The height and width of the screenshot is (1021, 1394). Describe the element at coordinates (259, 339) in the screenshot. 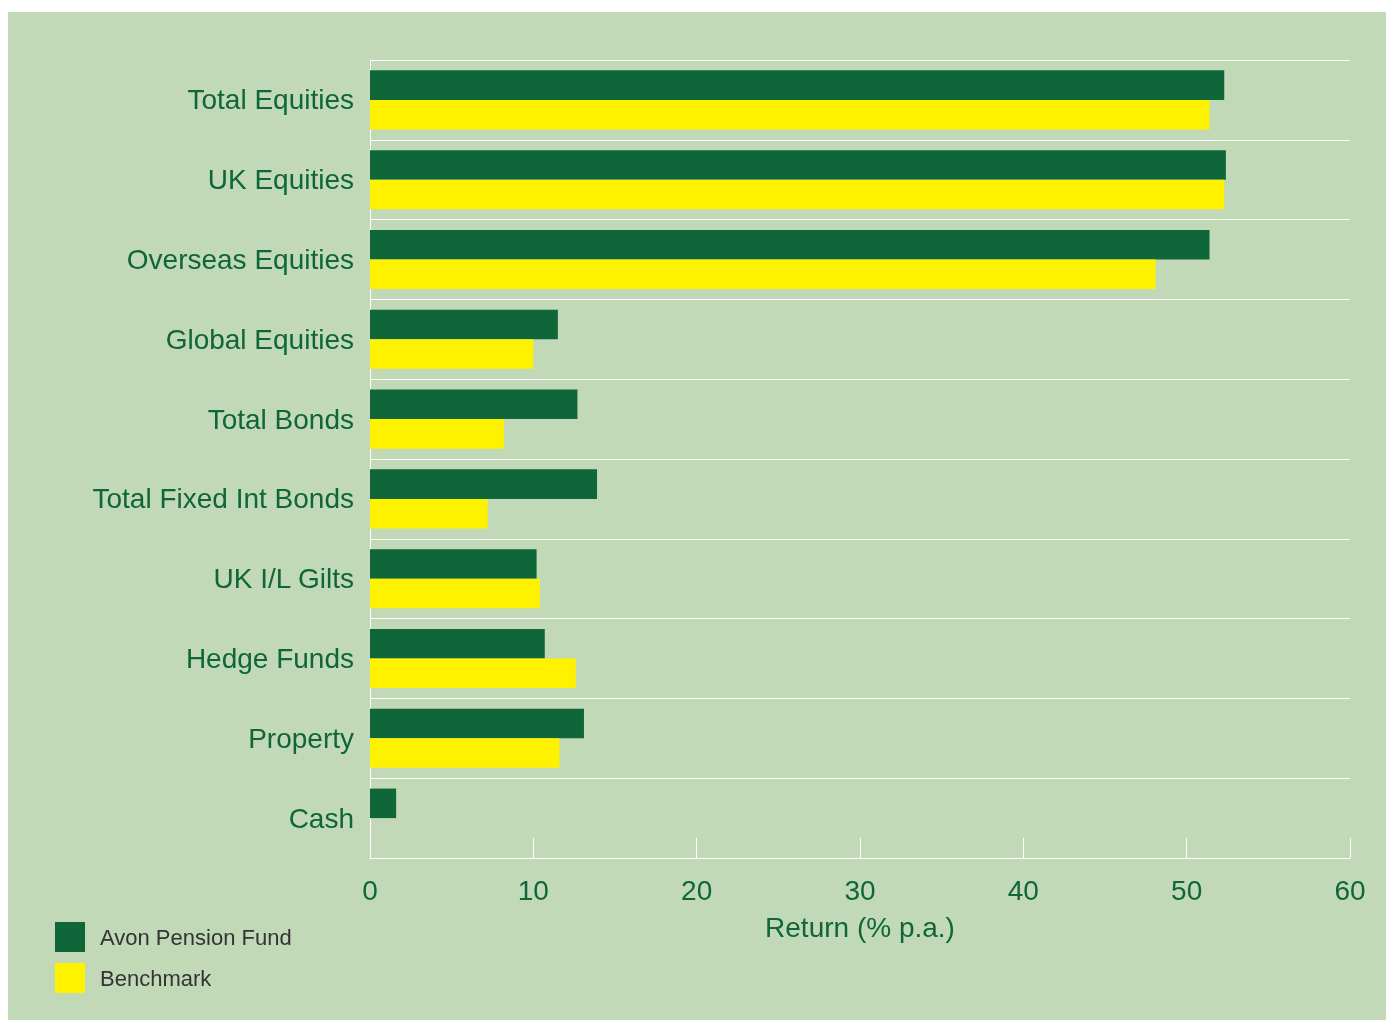

I see `y-tick-label: Global Equities` at that location.